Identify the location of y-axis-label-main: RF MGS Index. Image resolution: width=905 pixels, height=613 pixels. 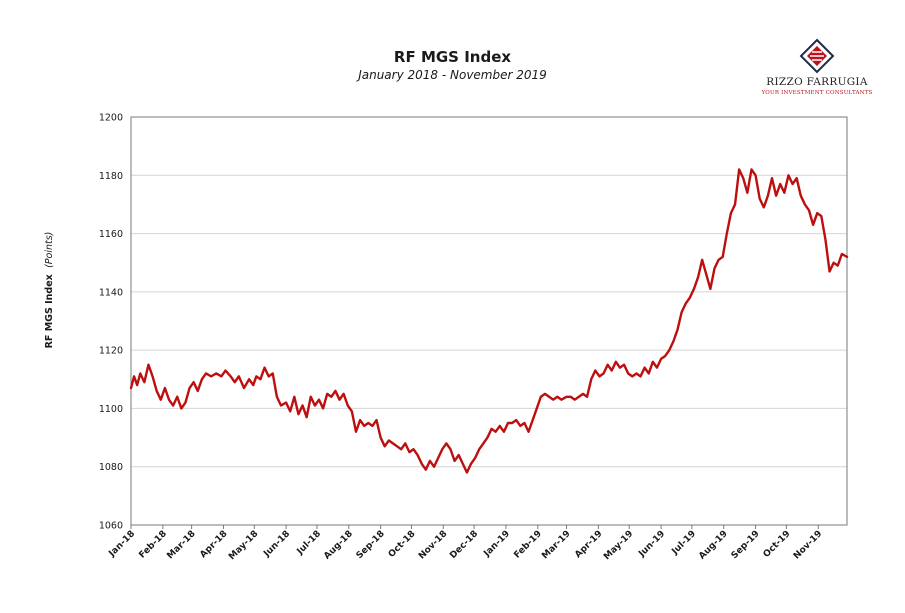
(49, 311).